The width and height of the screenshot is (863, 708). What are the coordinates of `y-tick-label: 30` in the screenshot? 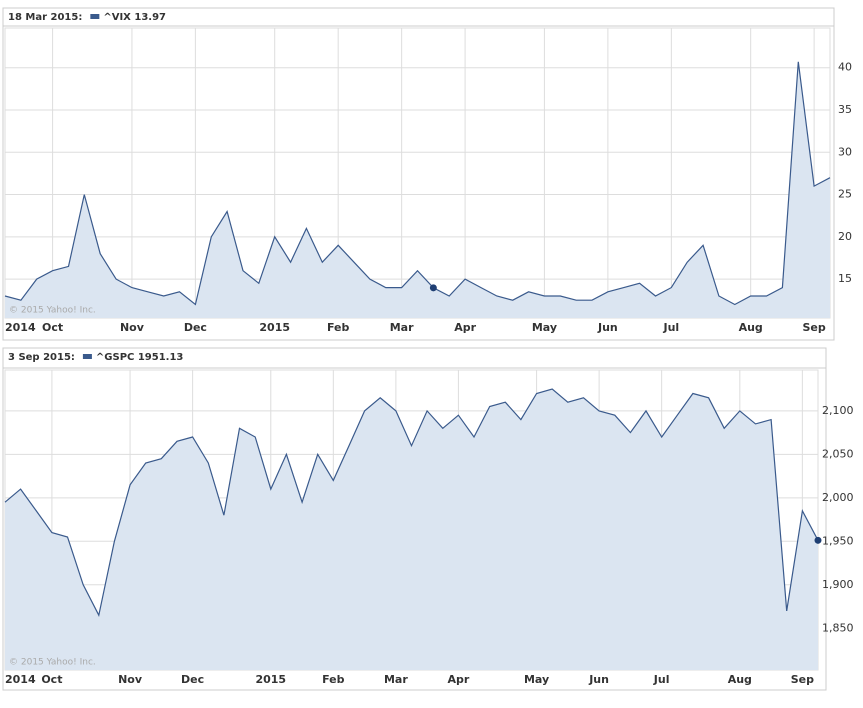 It's located at (845, 151).